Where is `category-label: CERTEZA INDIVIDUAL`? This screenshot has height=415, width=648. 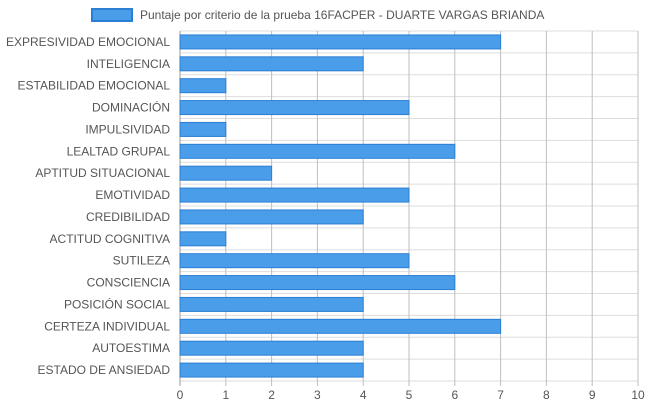
category-label: CERTEZA INDIVIDUAL is located at coordinates (107, 326).